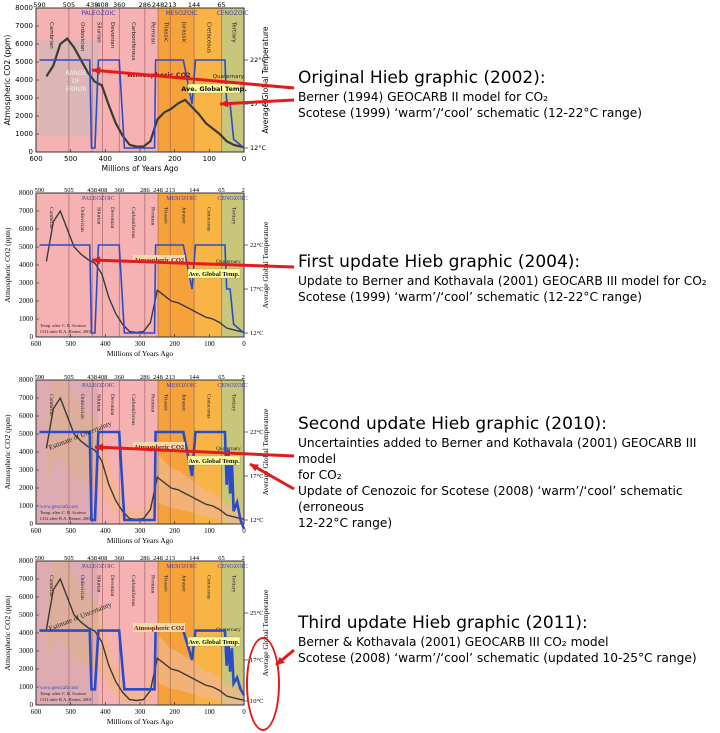  I want to click on x-tick-label: 300, so click(140, 531).